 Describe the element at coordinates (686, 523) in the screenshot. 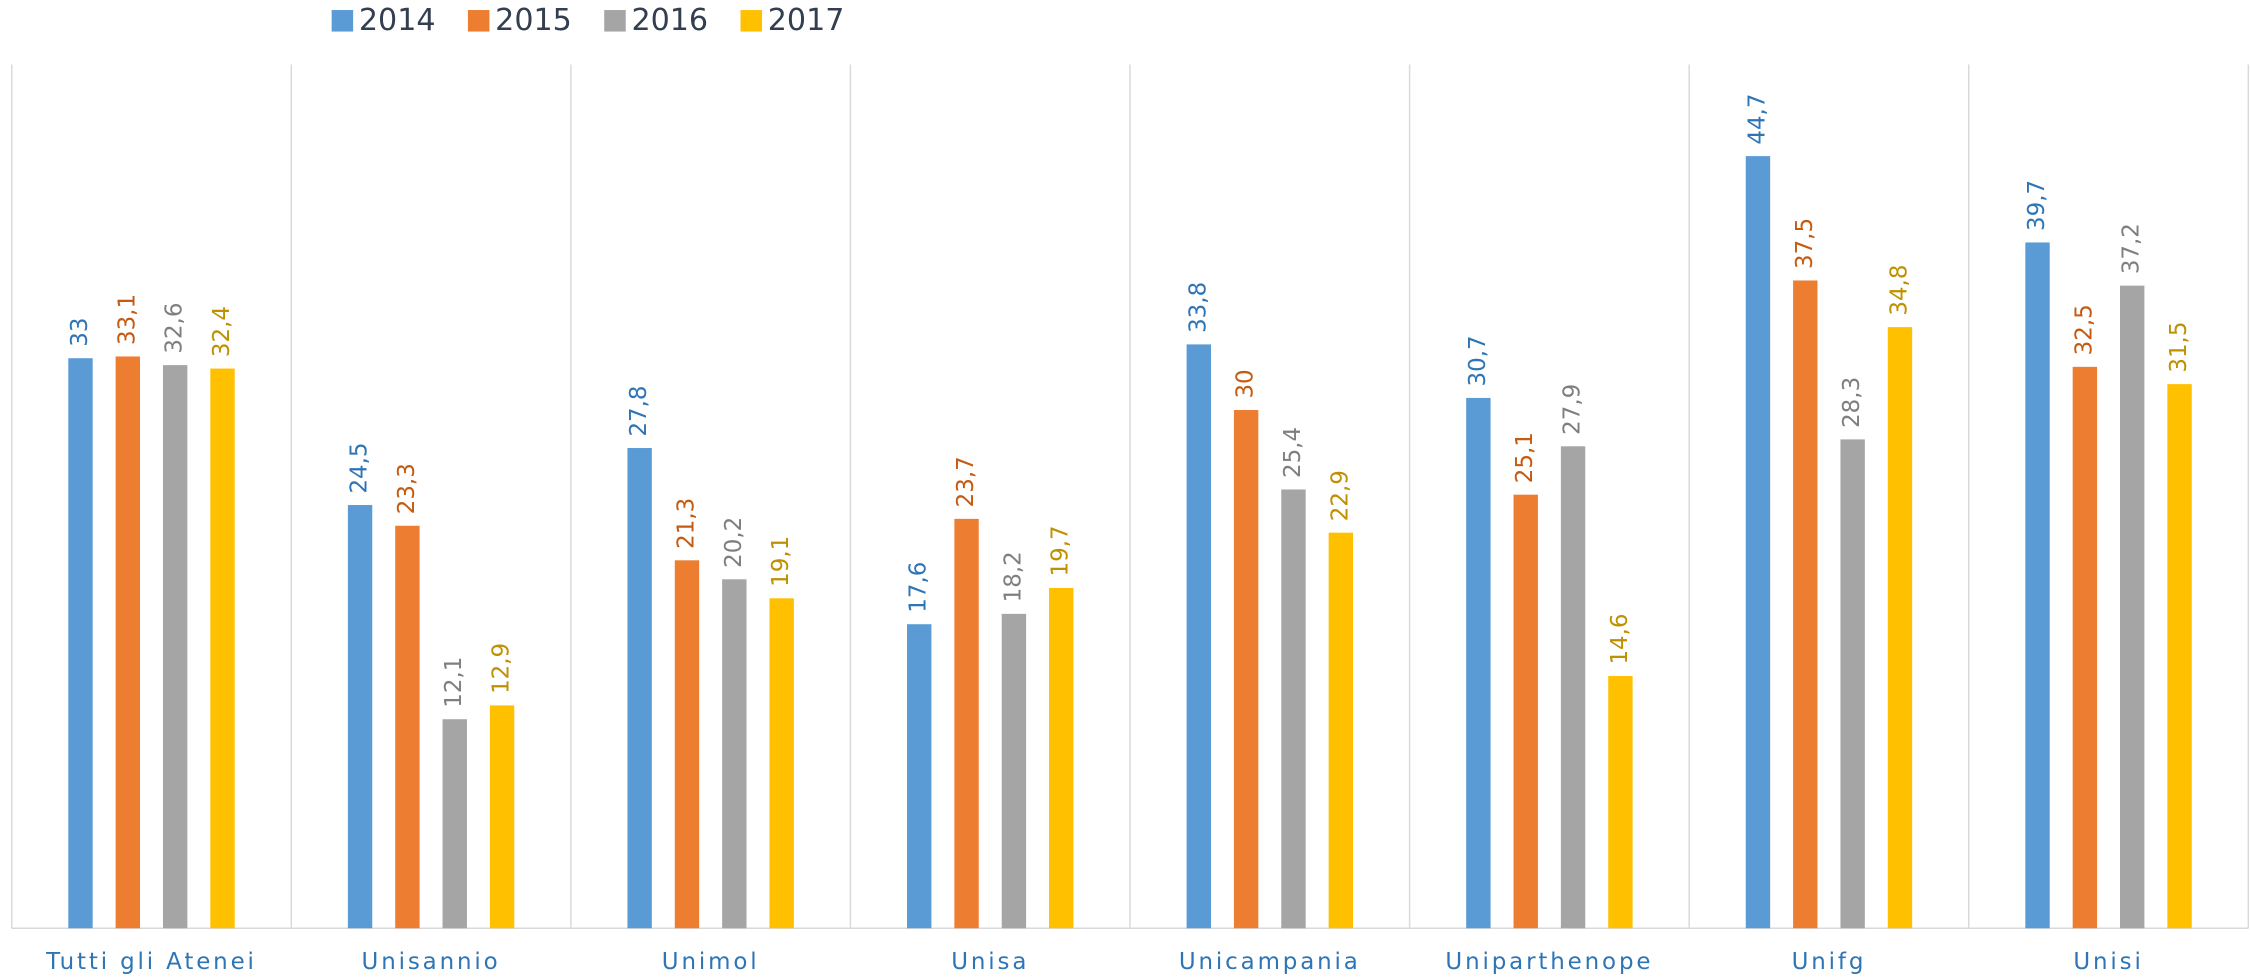

I see `data-label: 21,3` at that location.